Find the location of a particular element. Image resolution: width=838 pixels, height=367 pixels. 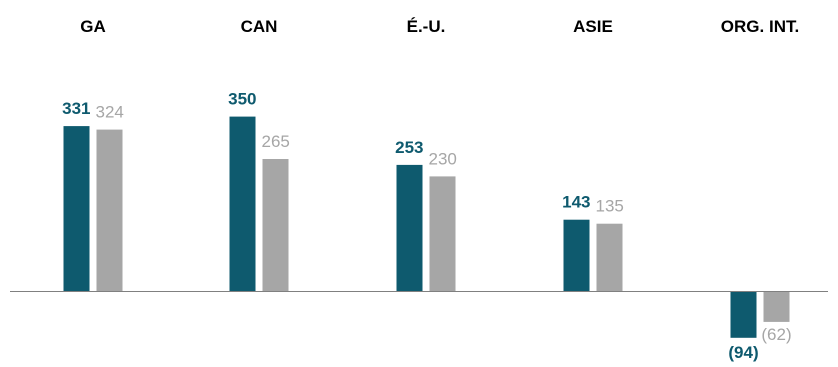

data-label: 324 is located at coordinates (110, 112).